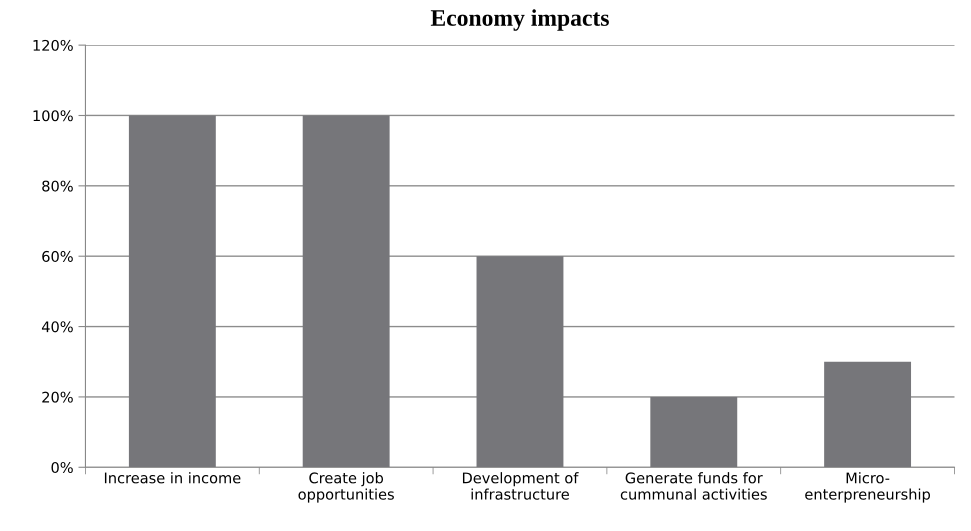 The width and height of the screenshot is (971, 531). I want to click on chart-title: Economy impacts, so click(519, 20).